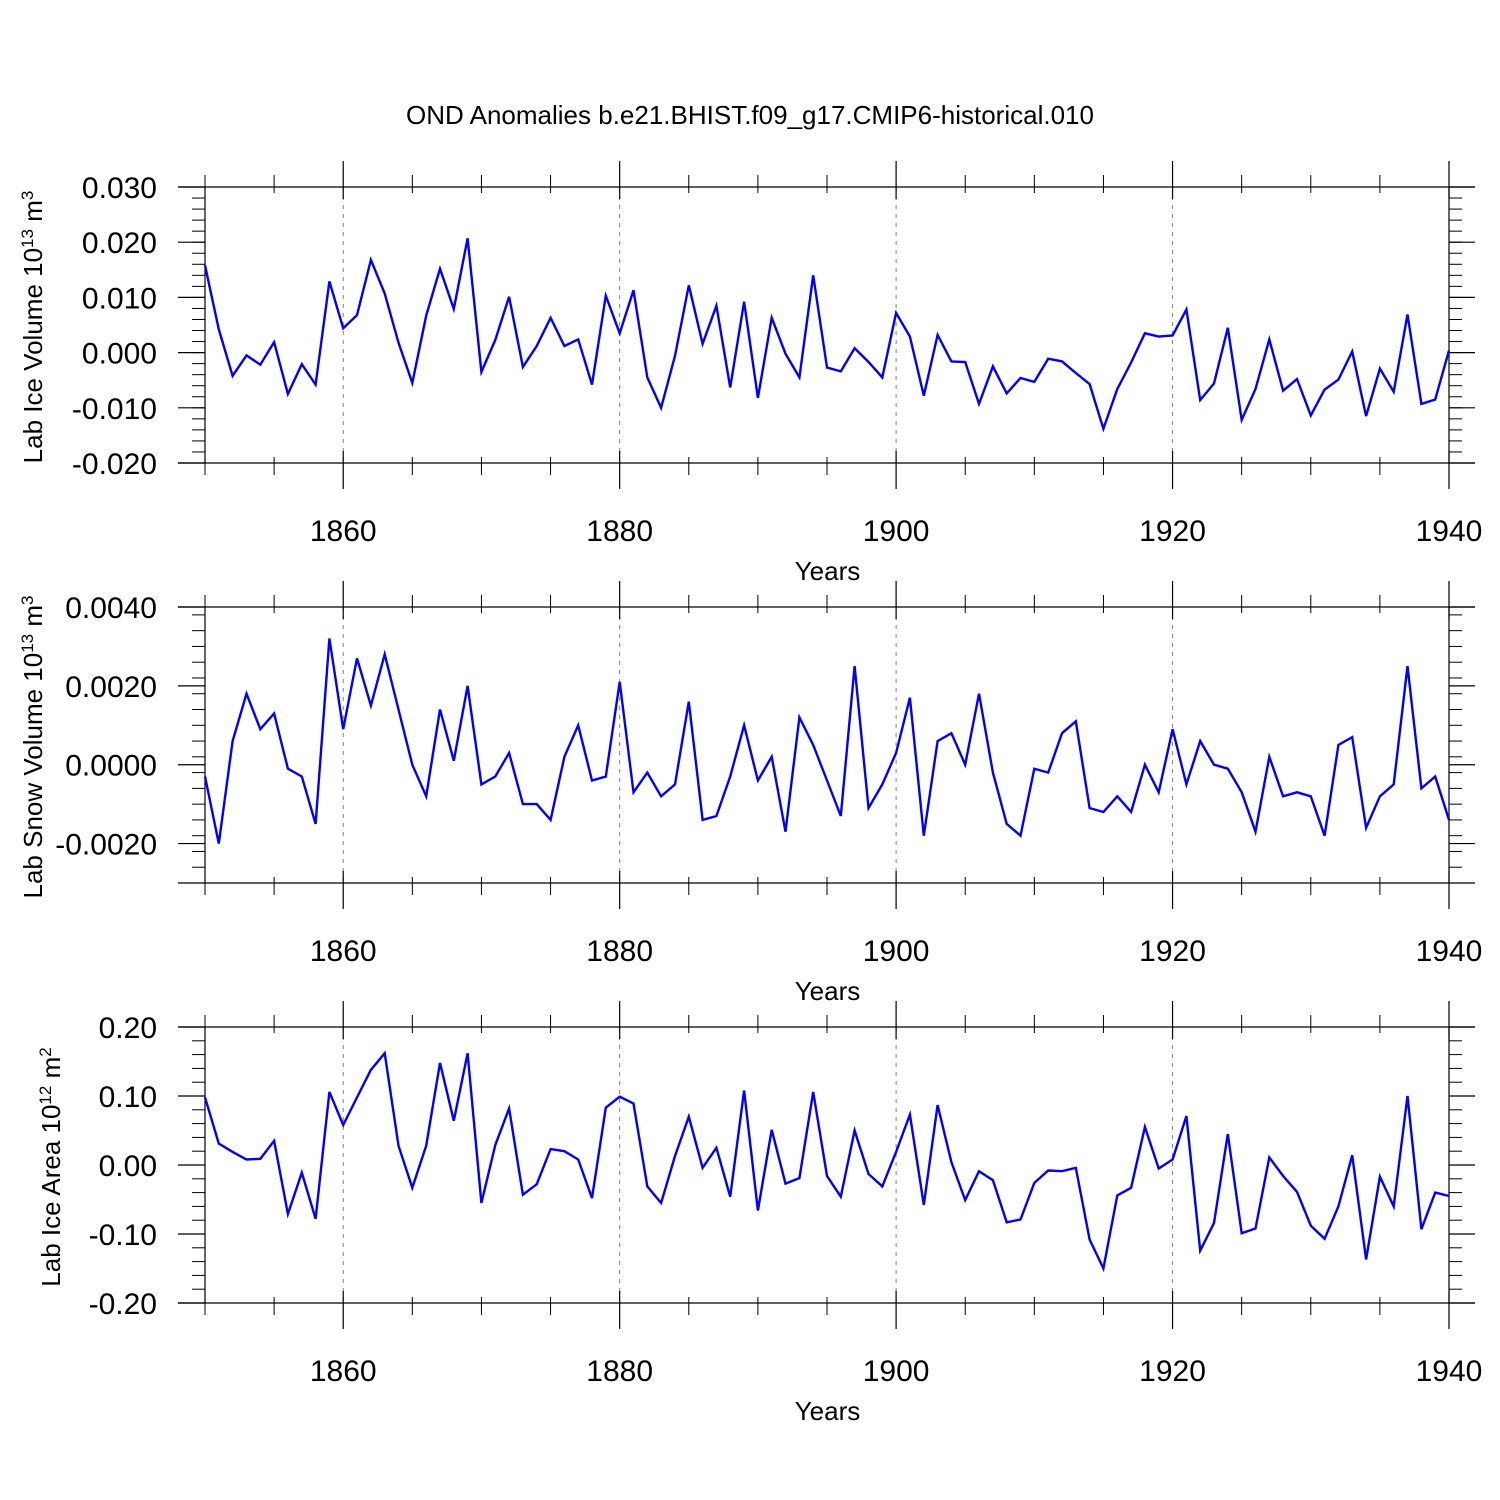 This screenshot has height=1500, width=1500. What do you see at coordinates (128, 1028) in the screenshot?
I see `y-tick-label: 0.20` at bounding box center [128, 1028].